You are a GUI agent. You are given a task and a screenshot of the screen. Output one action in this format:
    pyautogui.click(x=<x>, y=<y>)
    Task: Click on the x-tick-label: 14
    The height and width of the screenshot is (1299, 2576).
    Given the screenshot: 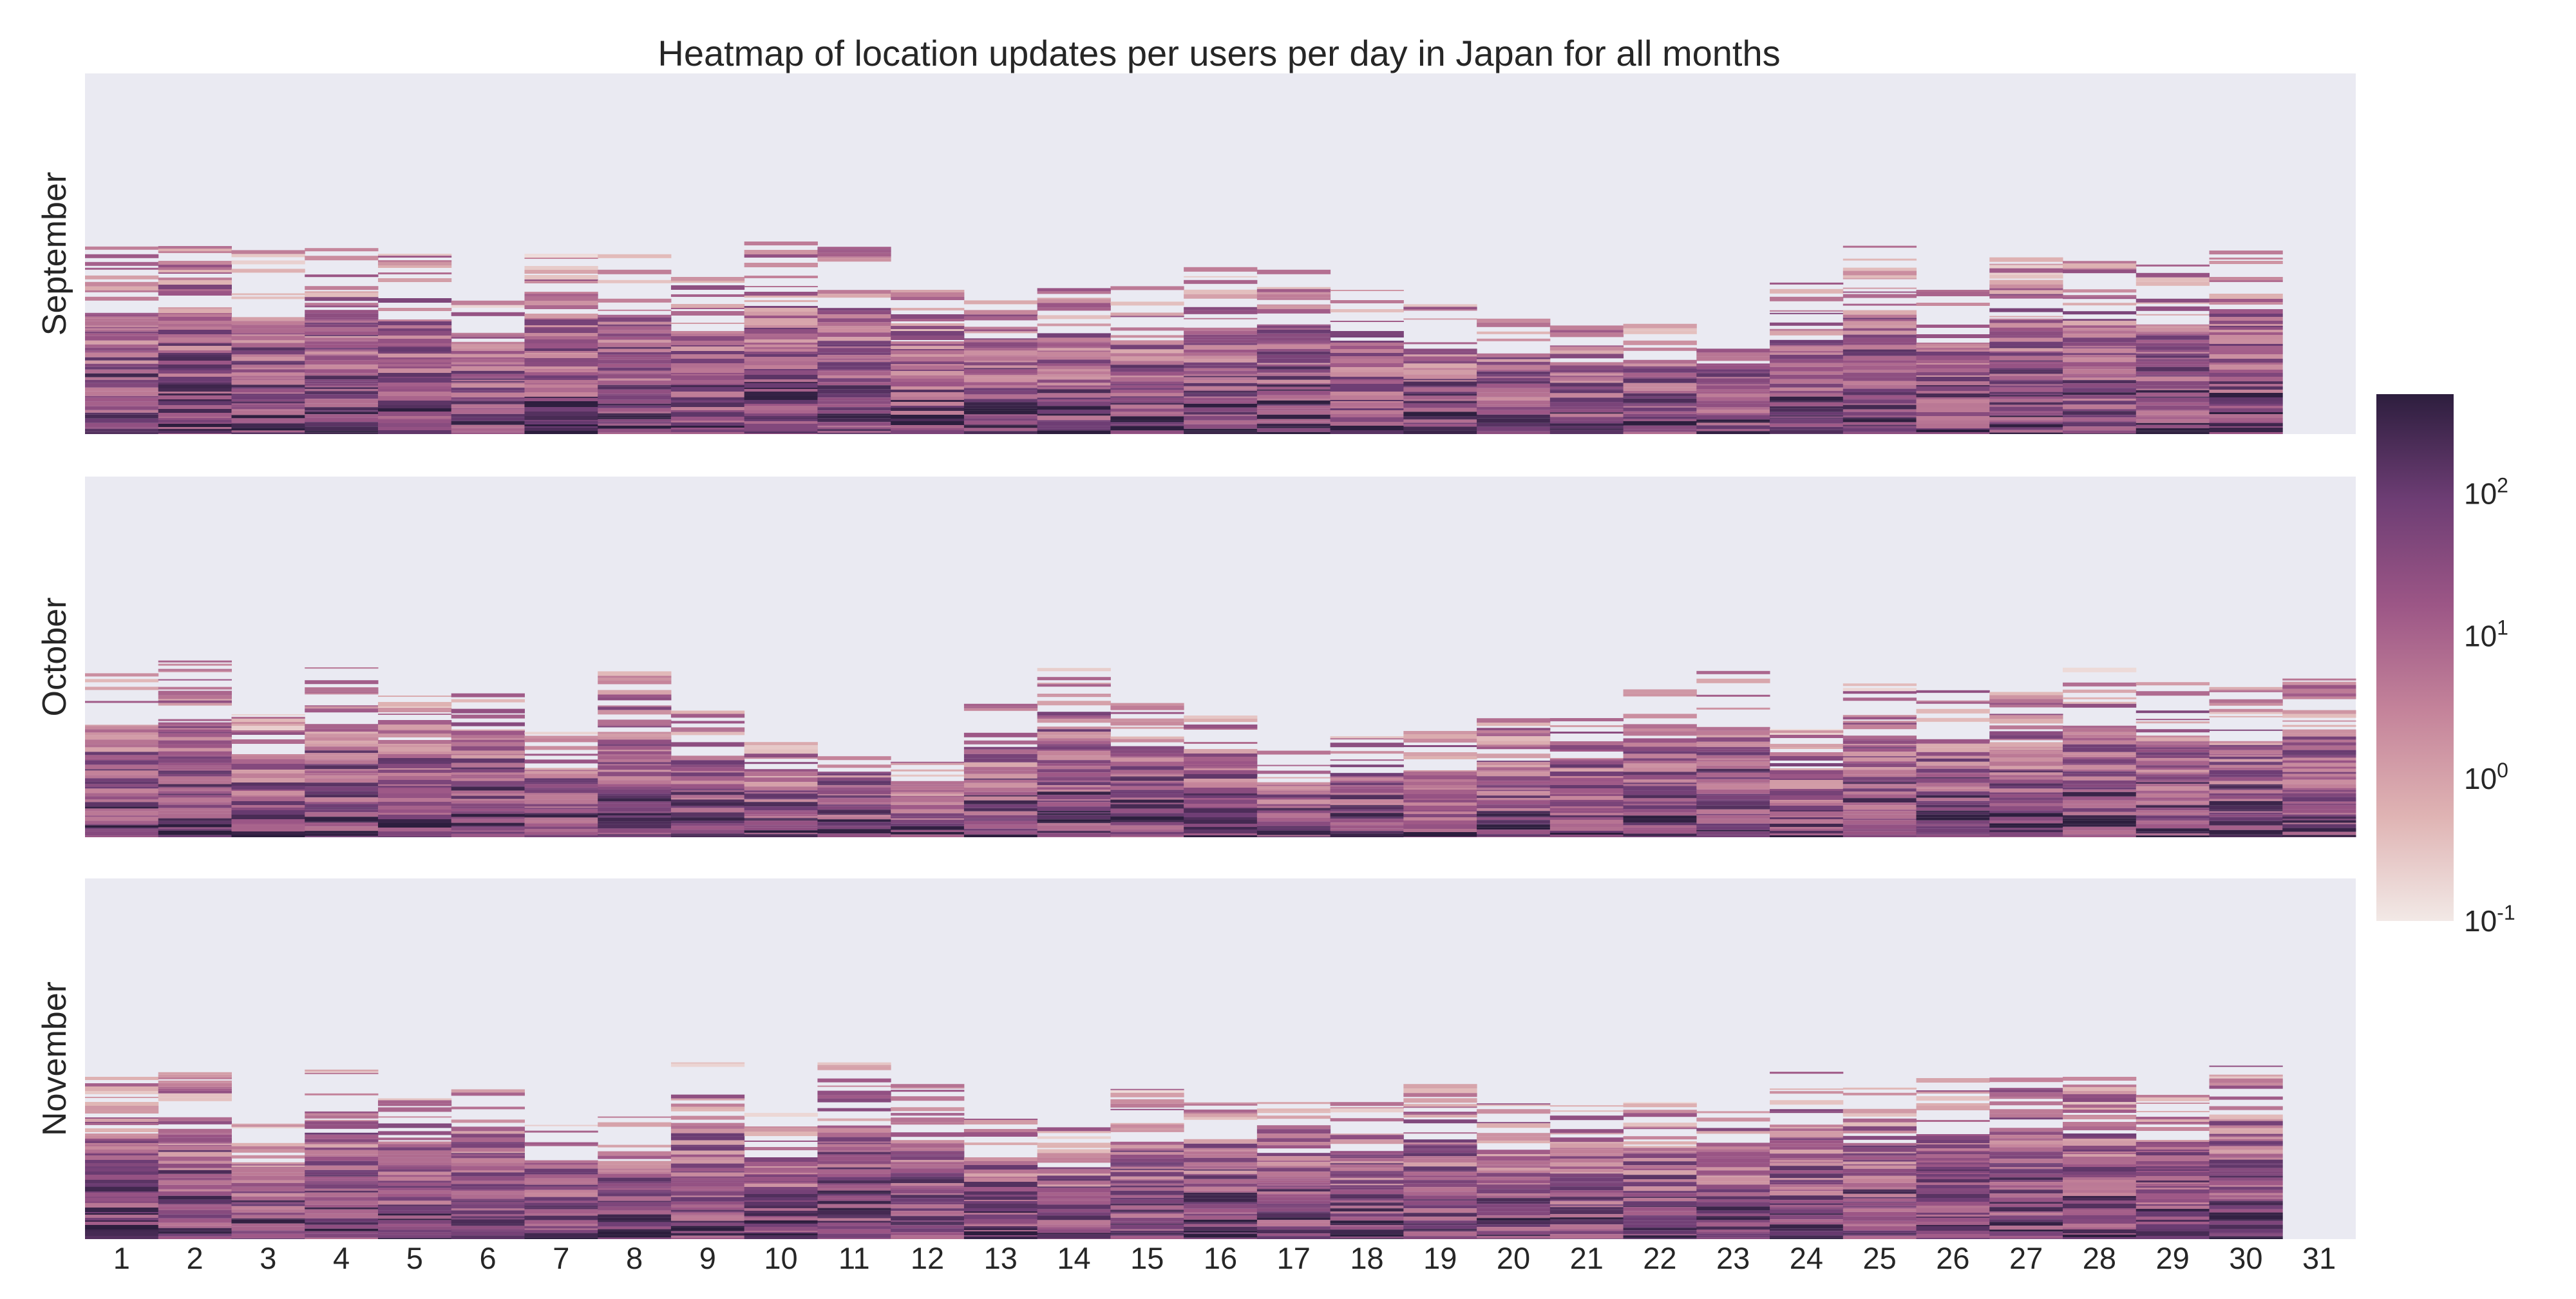 What is the action you would take?
    pyautogui.click(x=1073, y=1258)
    